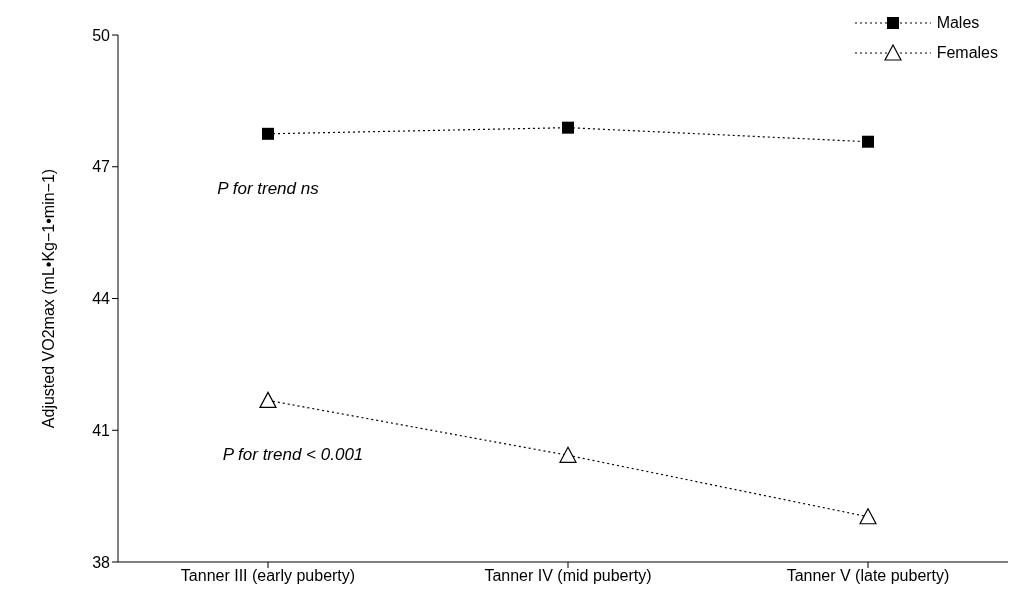 Image resolution: width=1020 pixels, height=616 pixels. Describe the element at coordinates (48, 298) in the screenshot. I see `y-axis-title: Adjusted VO2max (mL•Kg−1•min−1)` at that location.